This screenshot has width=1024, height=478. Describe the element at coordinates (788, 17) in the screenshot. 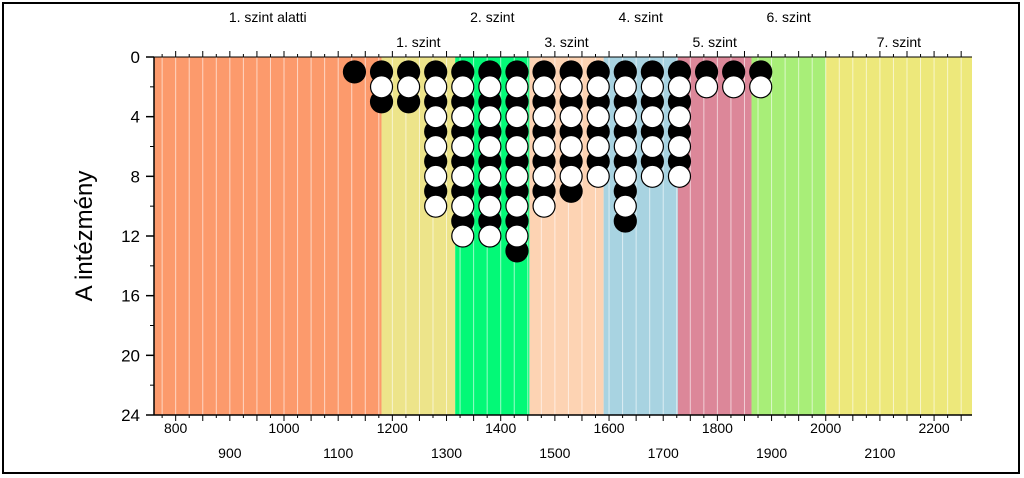

I see `band-label: 6. szint` at that location.